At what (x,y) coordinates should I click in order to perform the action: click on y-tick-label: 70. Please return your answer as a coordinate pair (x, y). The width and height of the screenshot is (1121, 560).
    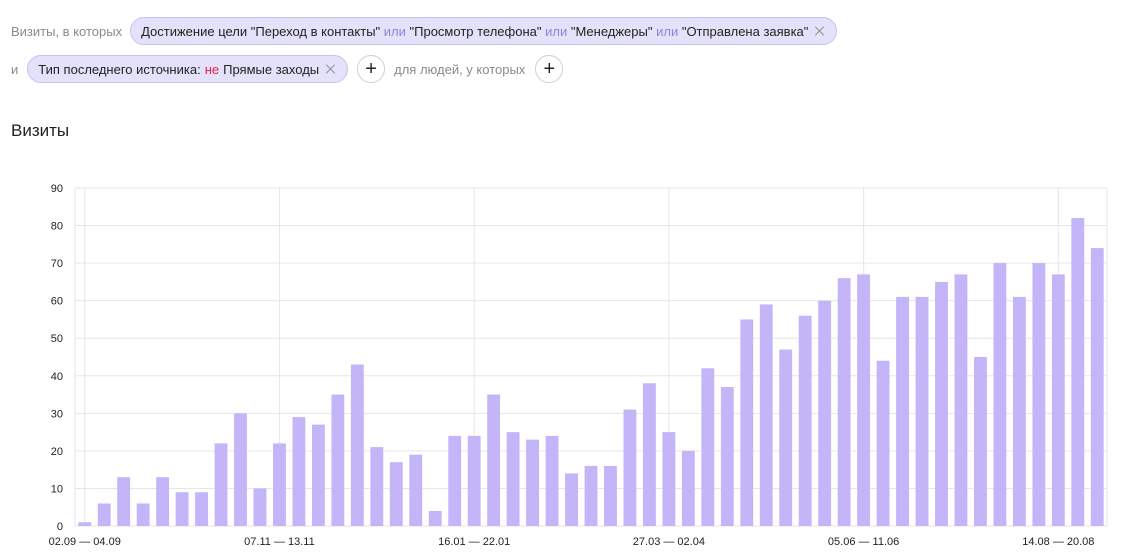
    Looking at the image, I should click on (57, 264).